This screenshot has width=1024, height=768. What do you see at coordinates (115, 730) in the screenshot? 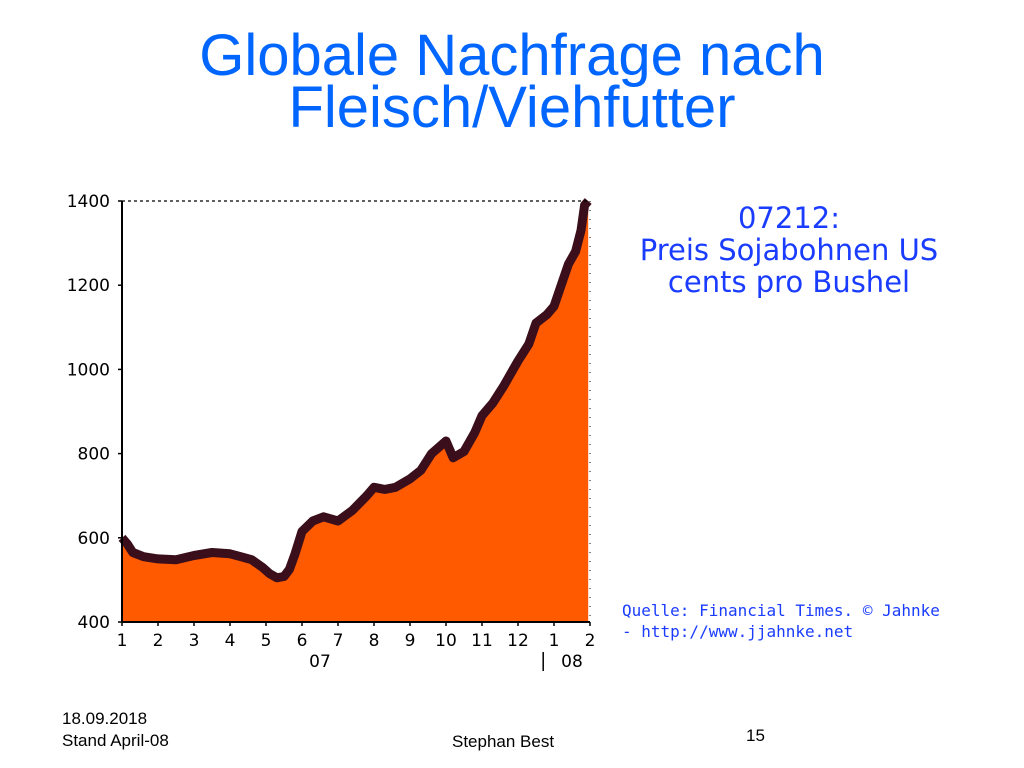
I see `footer-date-block: 18.09.2018 Stand April-08` at bounding box center [115, 730].